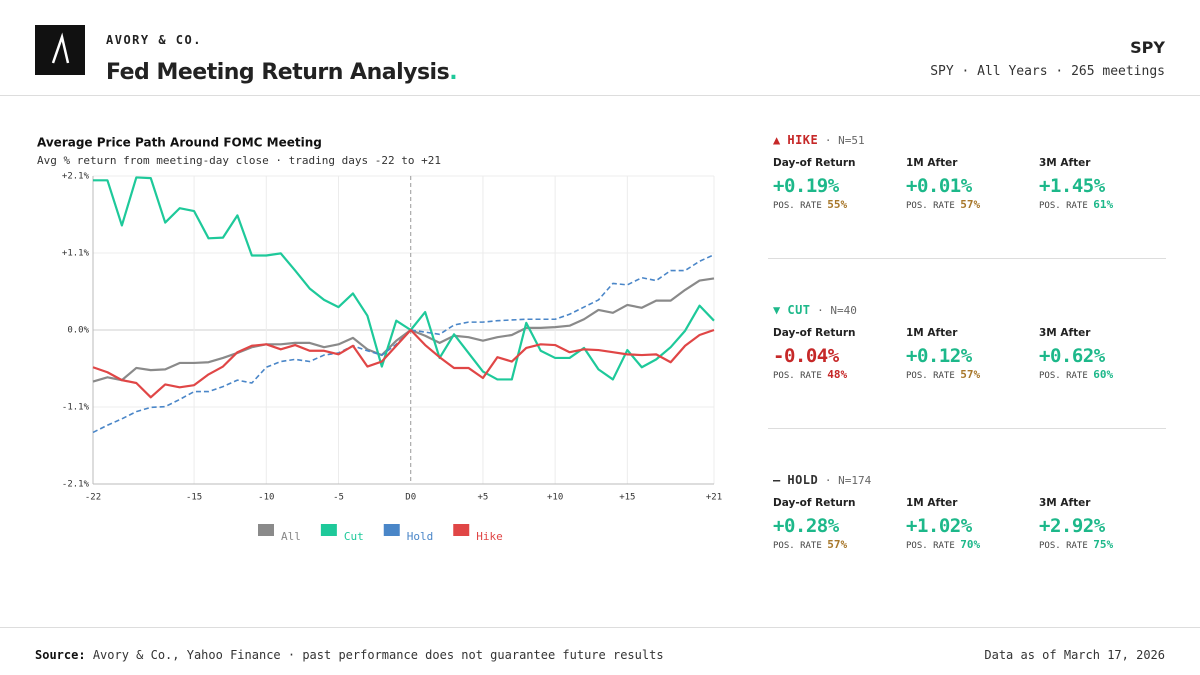  What do you see at coordinates (78, 331) in the screenshot?
I see `y-tick-label: 0.0%` at bounding box center [78, 331].